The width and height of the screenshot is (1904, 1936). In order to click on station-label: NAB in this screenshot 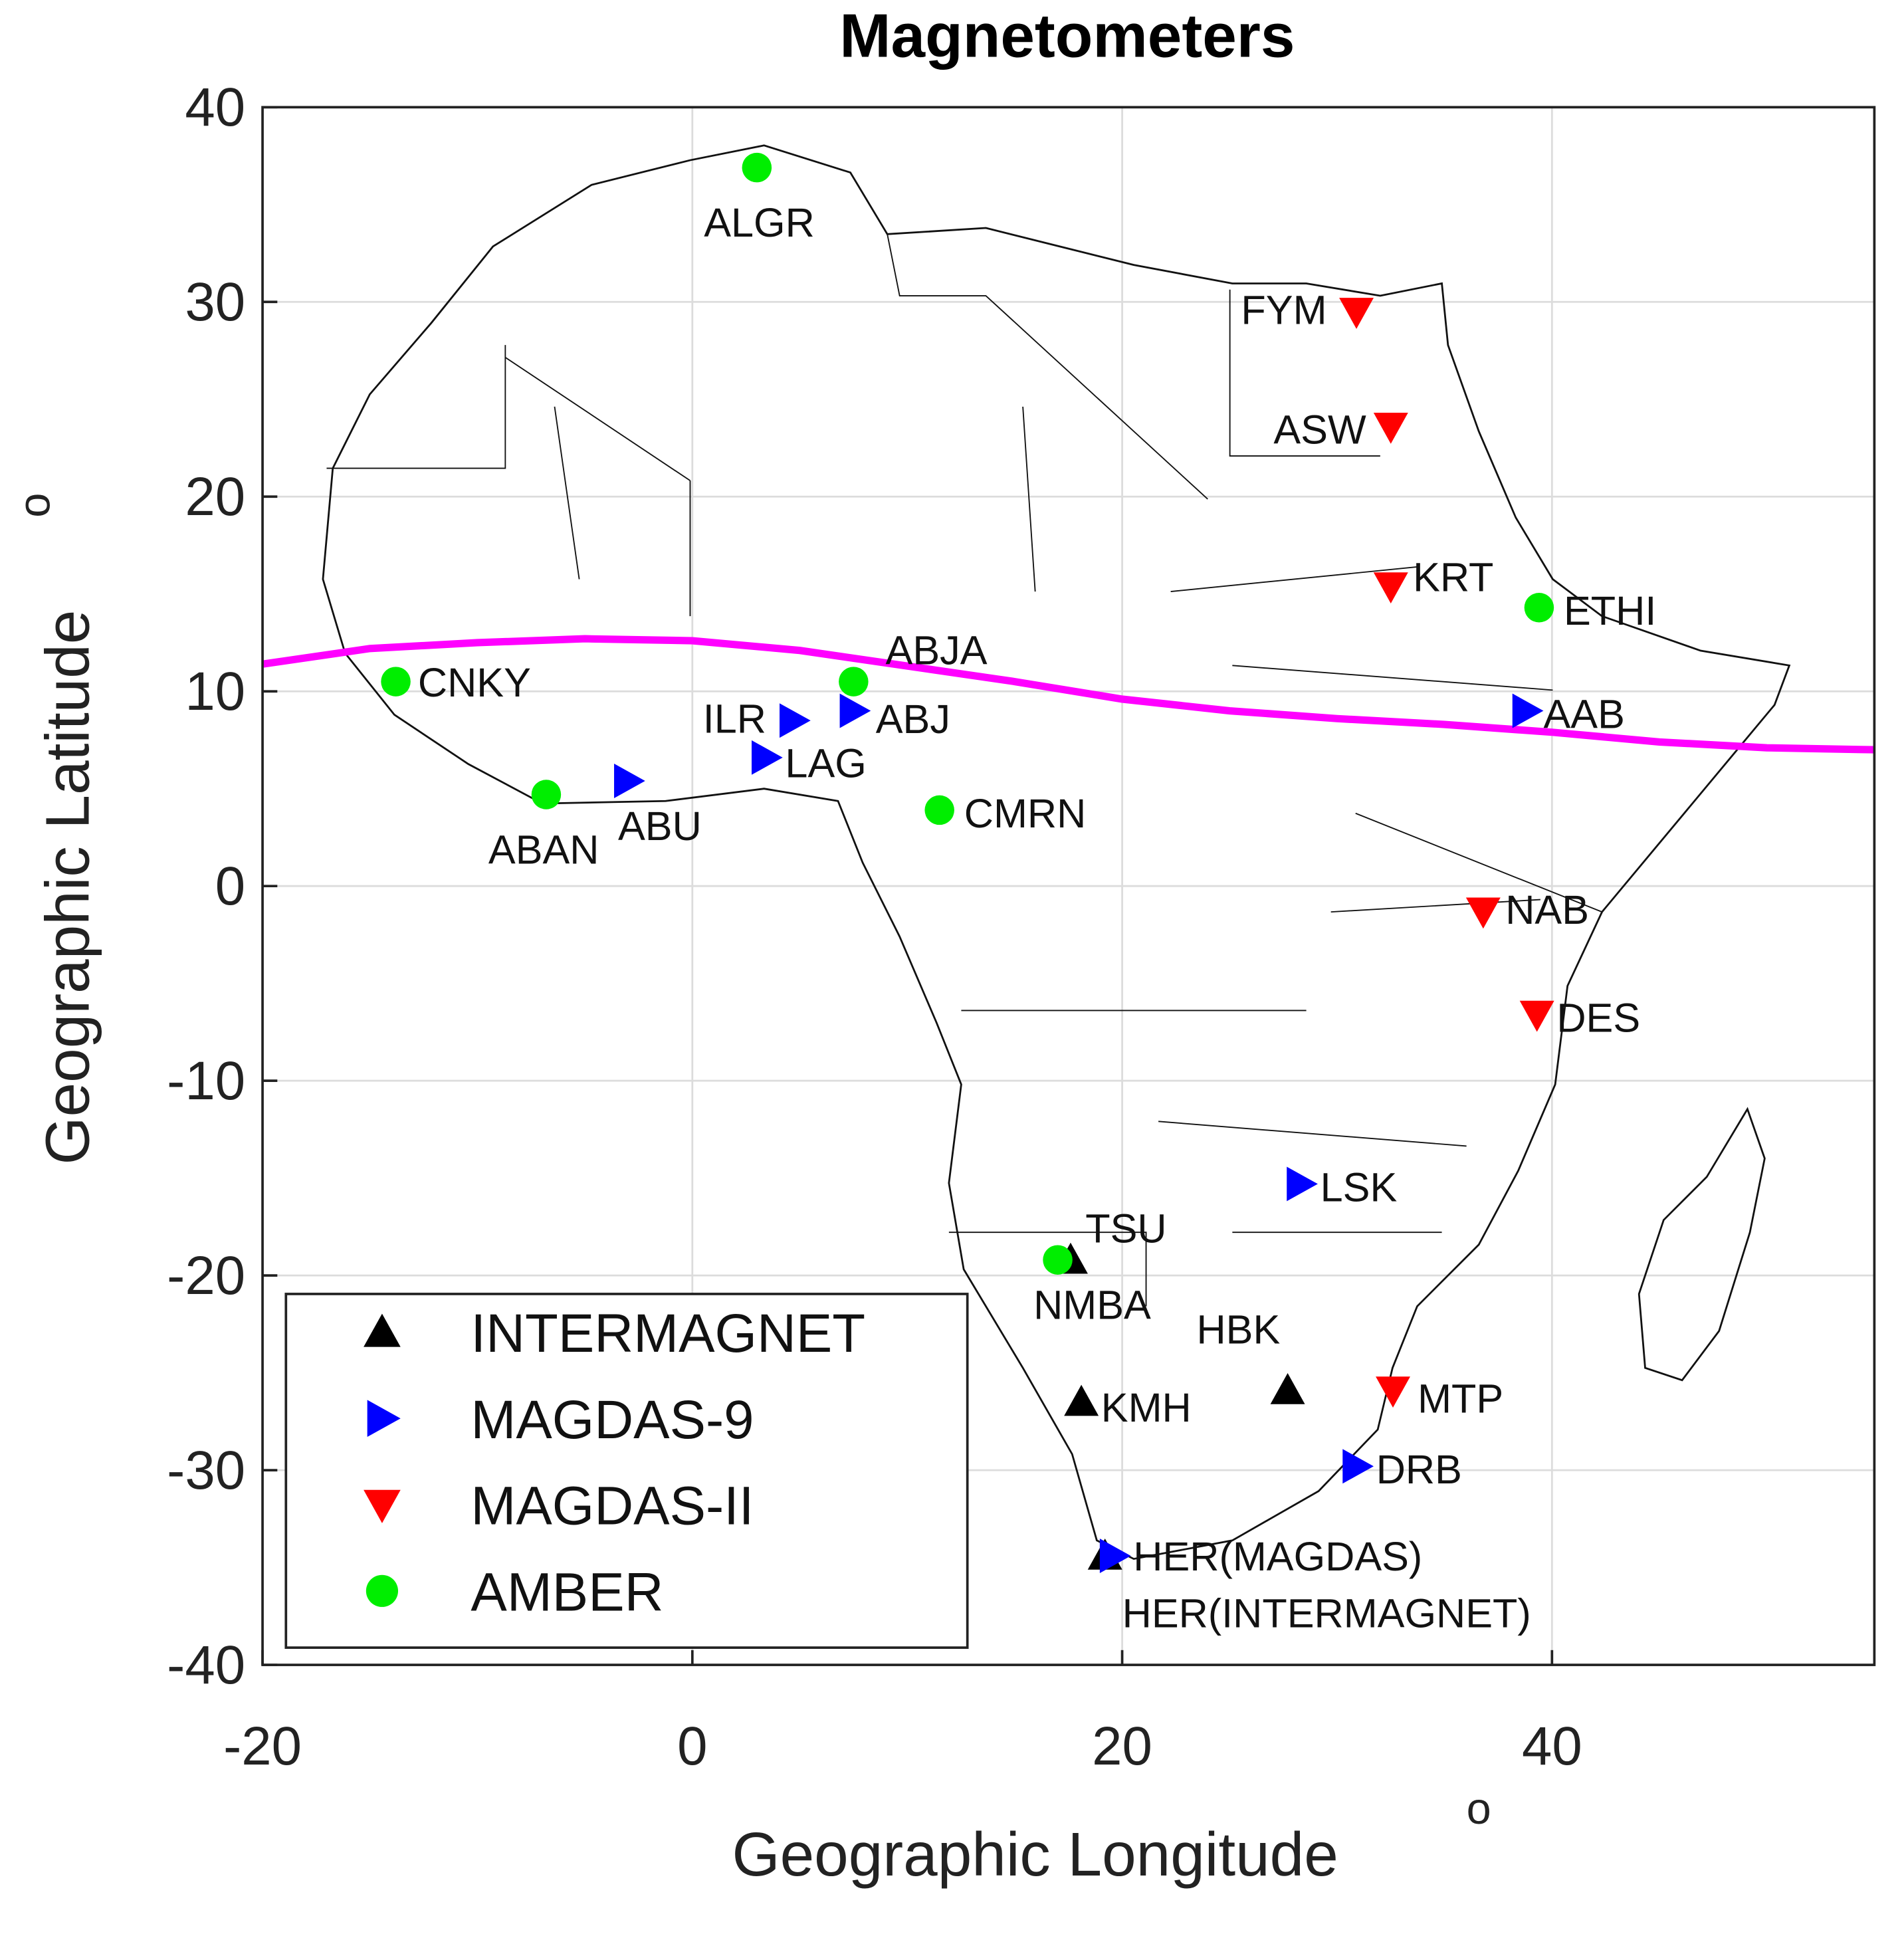, I will do `click(1547, 909)`.